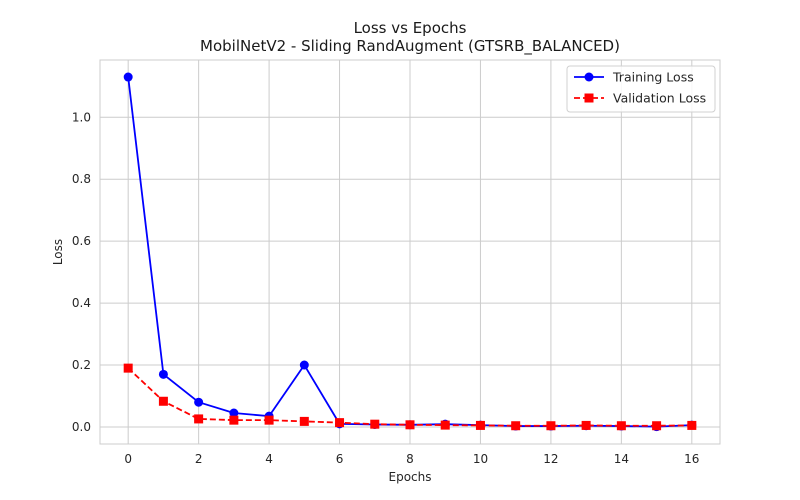 The width and height of the screenshot is (800, 500). What do you see at coordinates (81, 272) in the screenshot?
I see `y-axis-ticks: 0.0 0.2 0.4 0.6 0.8 1.0` at bounding box center [81, 272].